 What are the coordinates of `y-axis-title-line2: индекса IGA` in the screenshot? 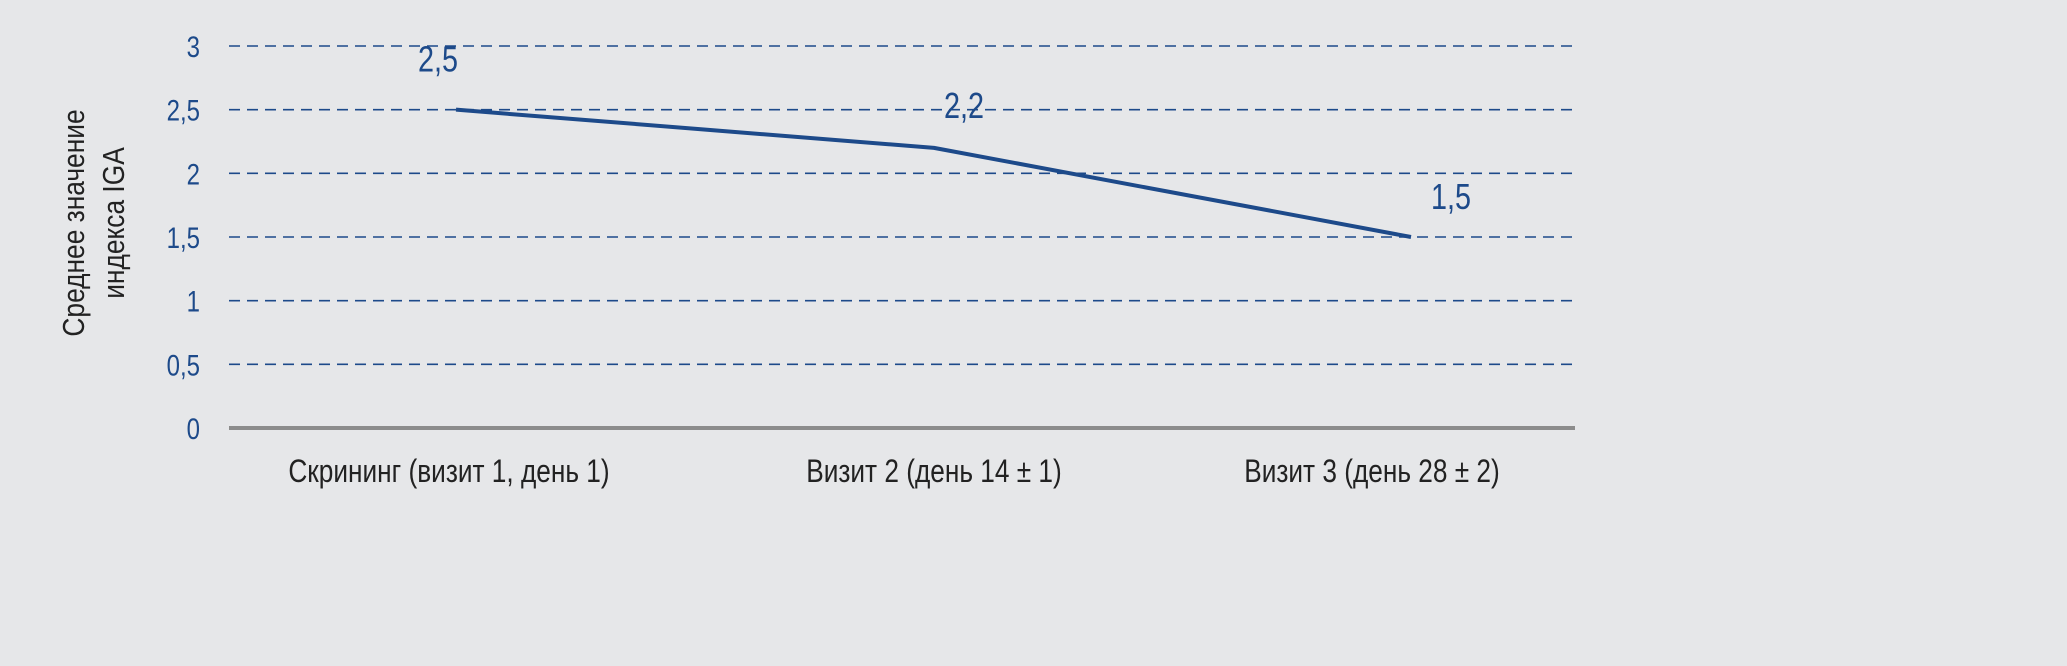 It's located at (114, 222).